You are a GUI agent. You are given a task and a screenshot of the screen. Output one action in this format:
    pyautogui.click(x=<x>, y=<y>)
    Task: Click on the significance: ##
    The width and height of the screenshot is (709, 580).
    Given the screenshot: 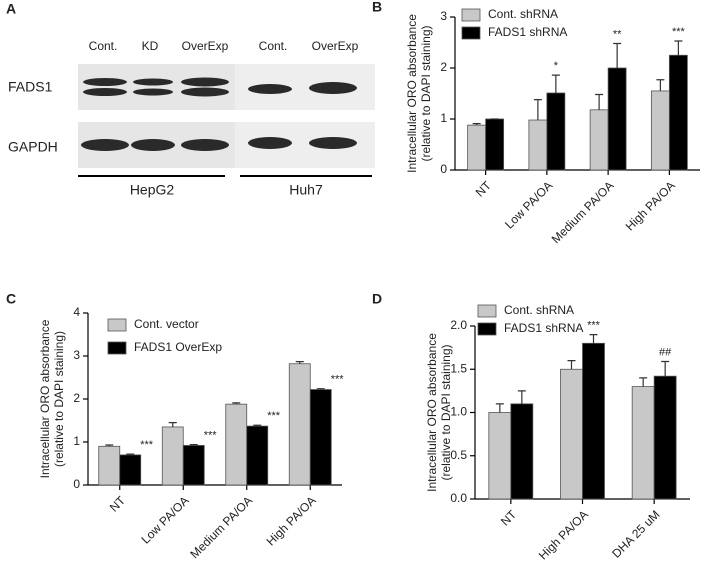 What is the action you would take?
    pyautogui.click(x=665, y=352)
    